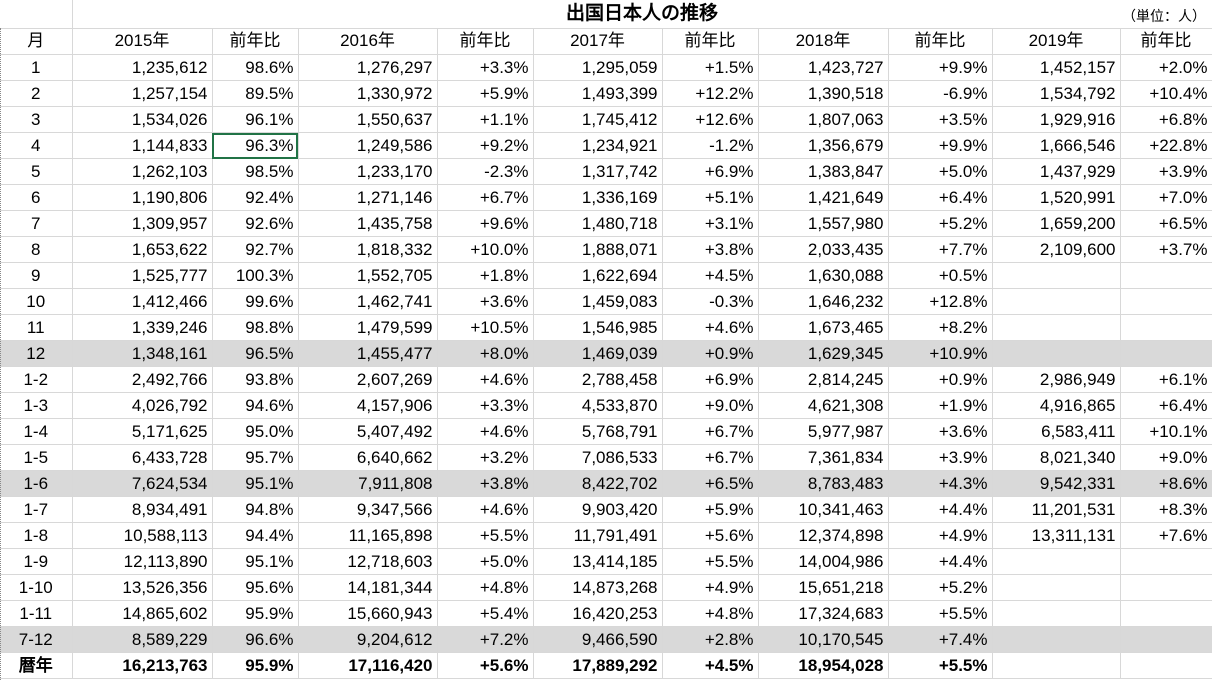 The image size is (1212, 680). I want to click on data-cell: 94.6%, so click(255, 405).